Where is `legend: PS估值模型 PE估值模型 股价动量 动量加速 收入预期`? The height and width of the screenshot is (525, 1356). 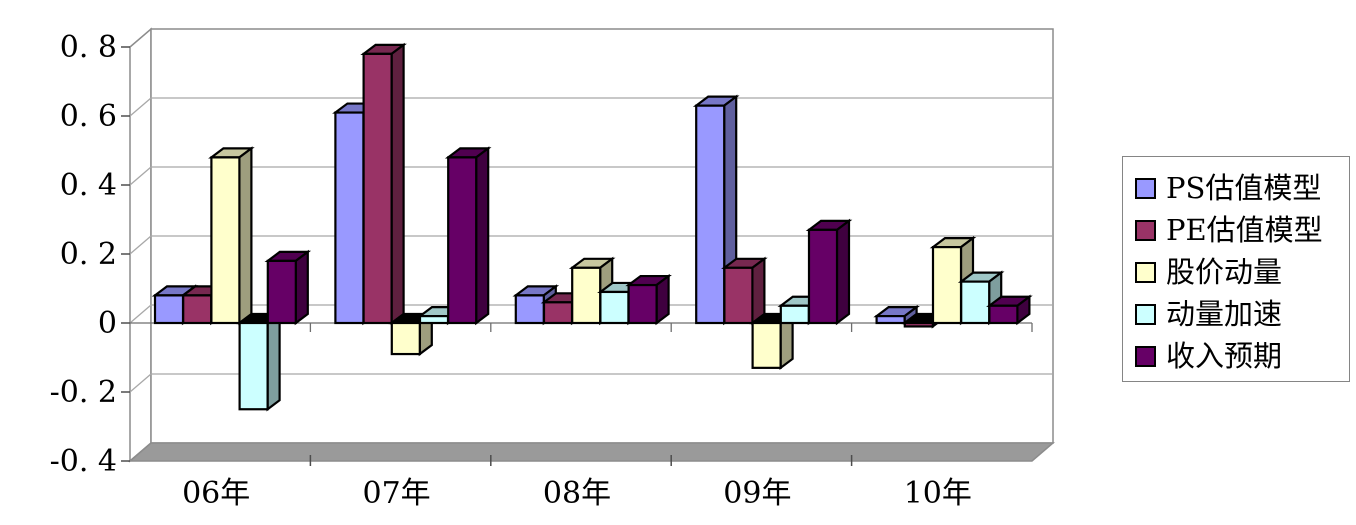 legend: PS估值模型 PE估值模型 股价动量 动量加速 收入预期 is located at coordinates (1236, 269).